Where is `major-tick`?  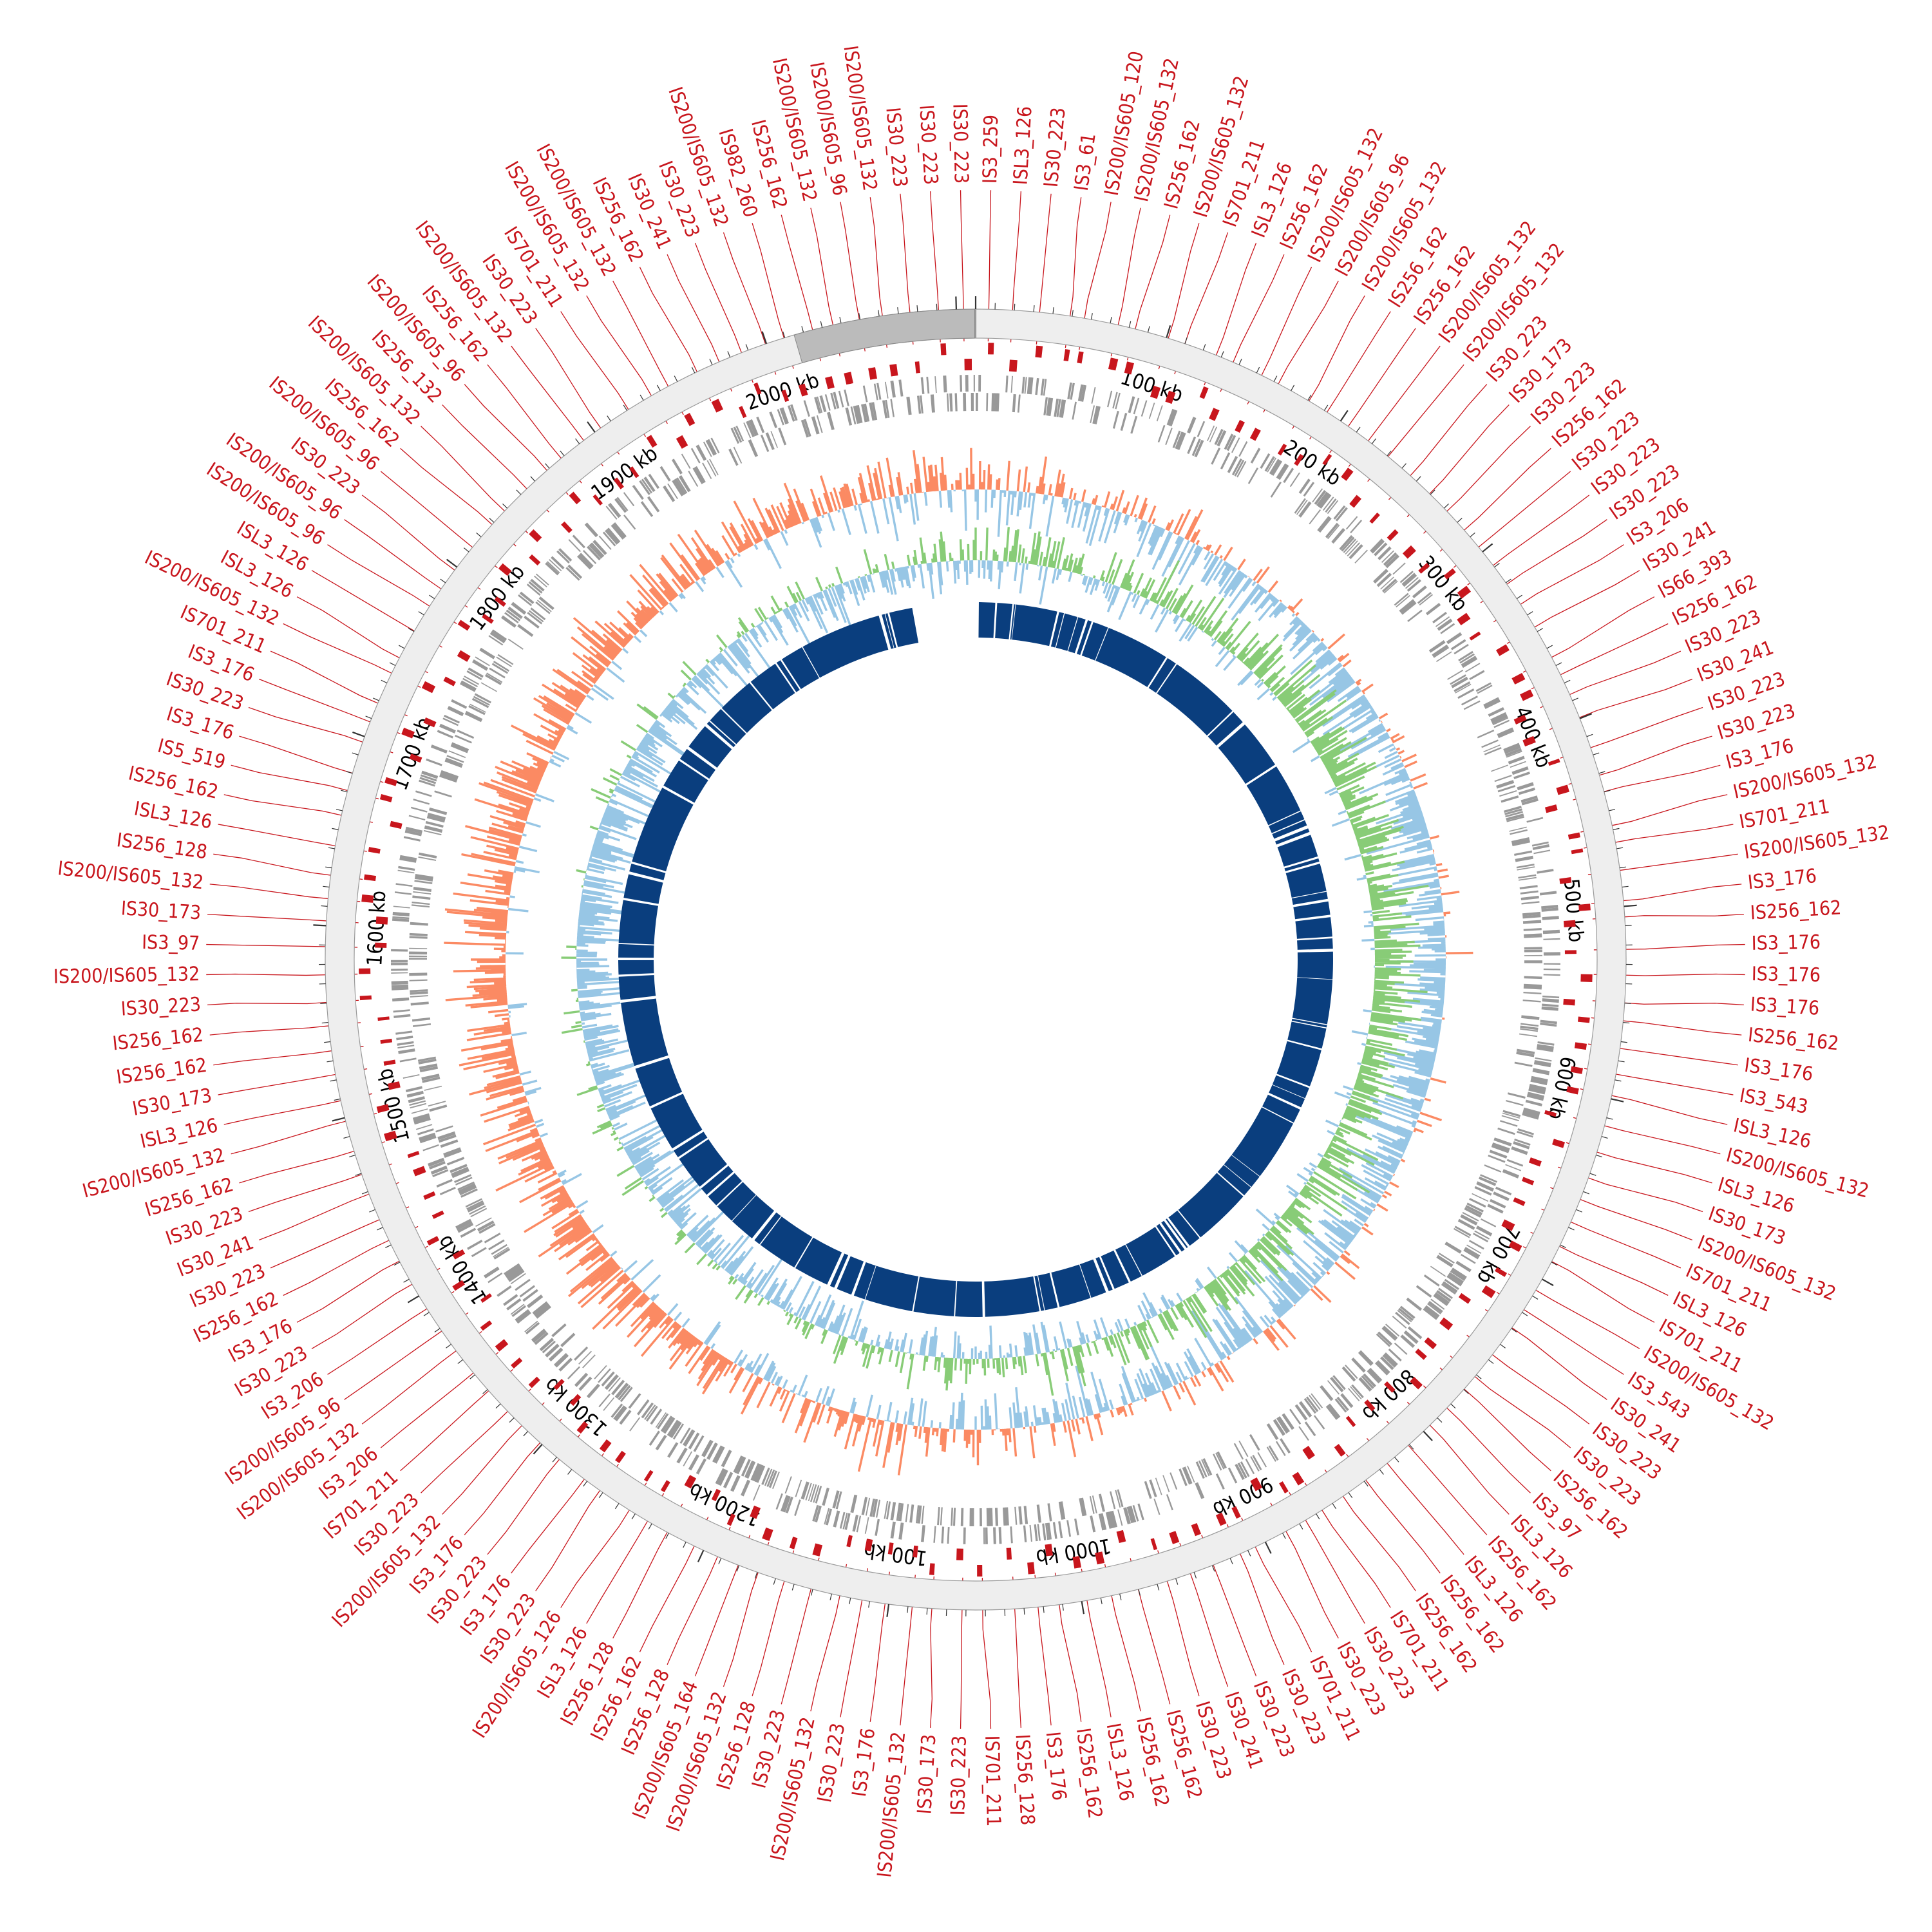 major-tick is located at coordinates (1168, 332).